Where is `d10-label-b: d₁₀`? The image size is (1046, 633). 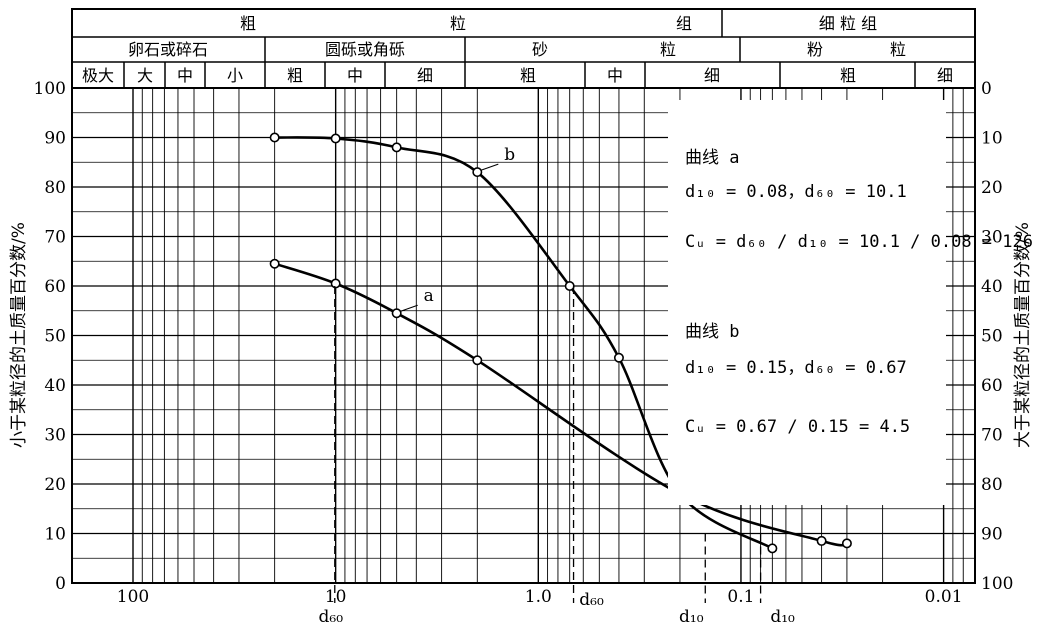
d10-label-b: d₁₀ is located at coordinates (691, 617).